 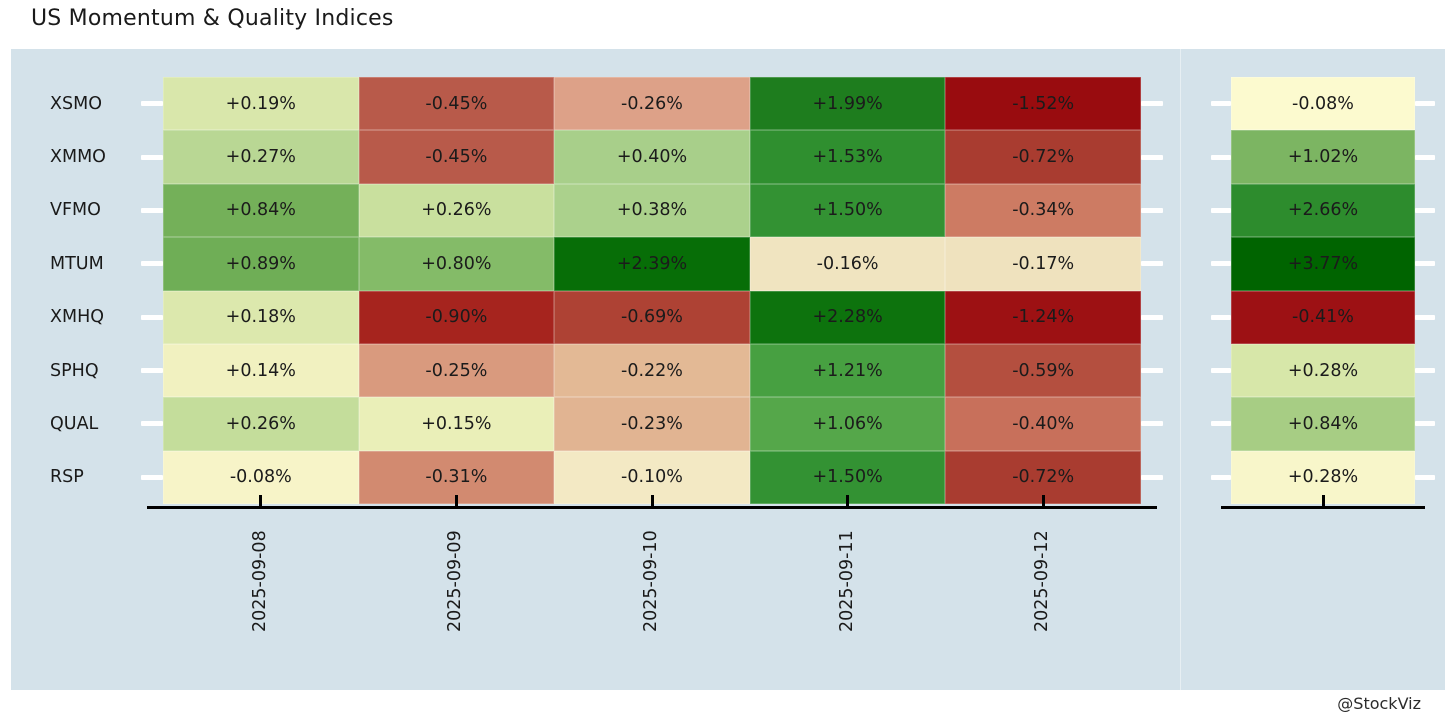 I want to click on heatmap-cell: -0.34%, so click(x=1043, y=210).